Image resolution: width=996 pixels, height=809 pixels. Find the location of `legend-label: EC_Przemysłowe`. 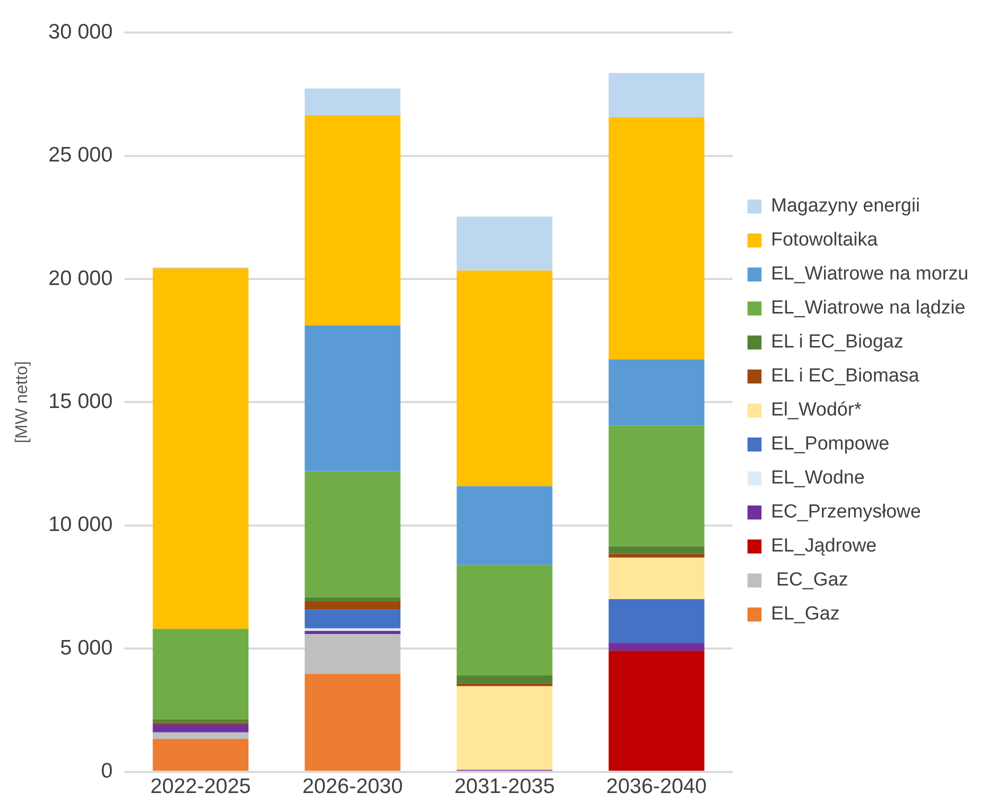

legend-label: EC_Przemysłowe is located at coordinates (846, 512).